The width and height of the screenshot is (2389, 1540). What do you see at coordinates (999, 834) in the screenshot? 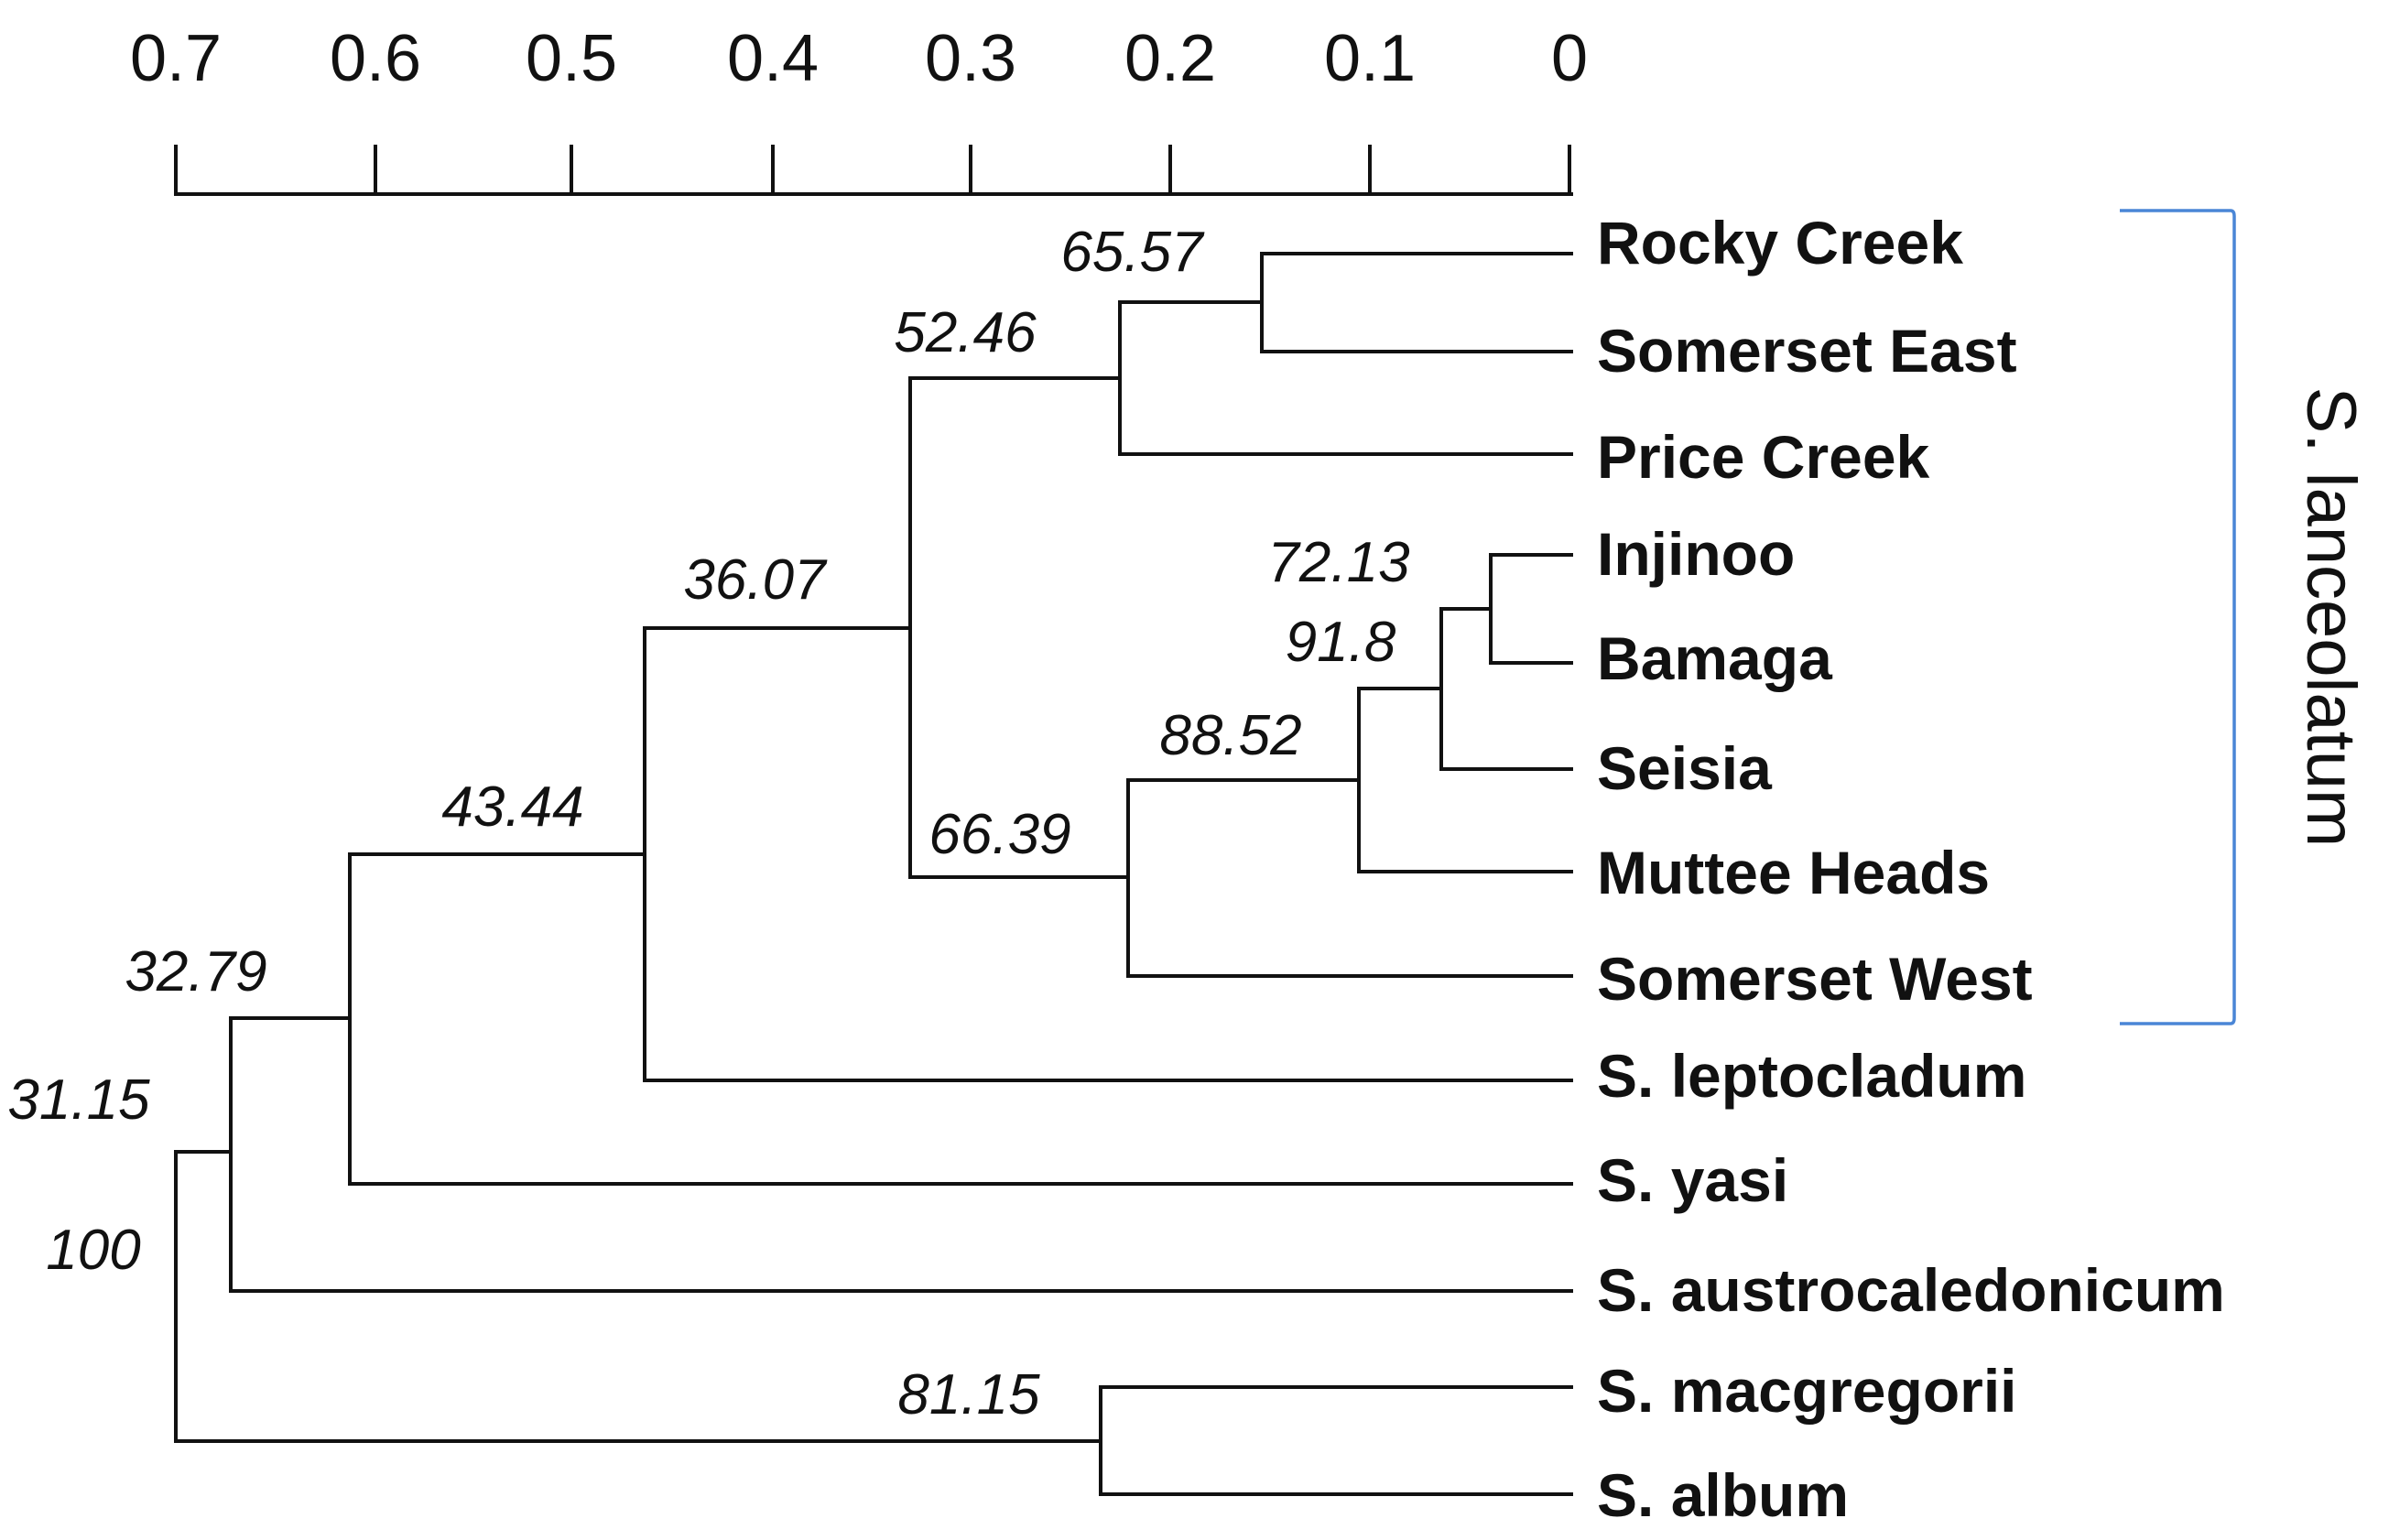
I see `support-value: 66.39` at bounding box center [999, 834].